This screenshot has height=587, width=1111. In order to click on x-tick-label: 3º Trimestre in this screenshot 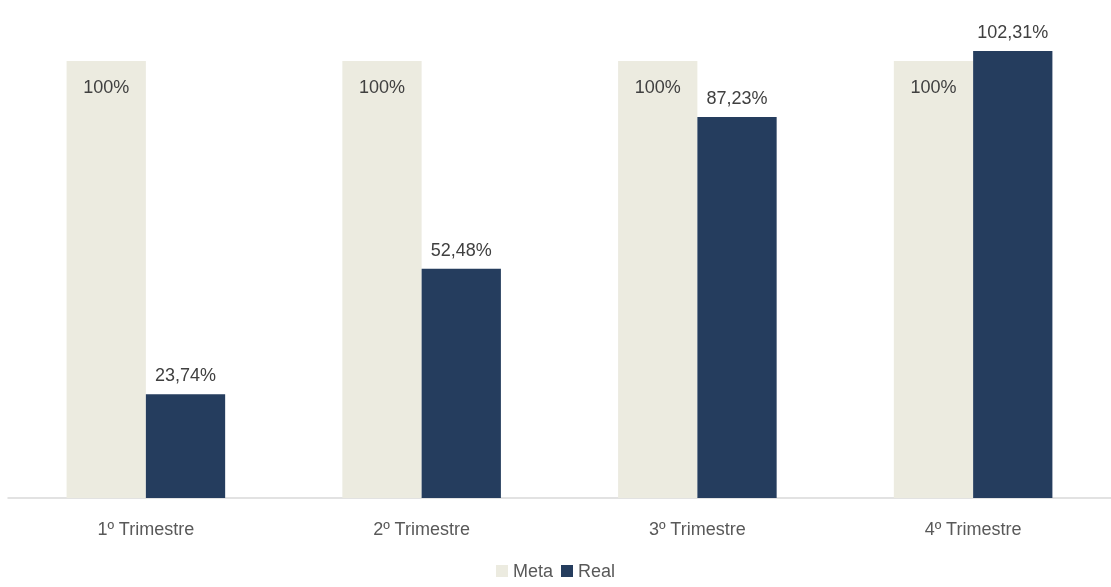, I will do `click(697, 529)`.